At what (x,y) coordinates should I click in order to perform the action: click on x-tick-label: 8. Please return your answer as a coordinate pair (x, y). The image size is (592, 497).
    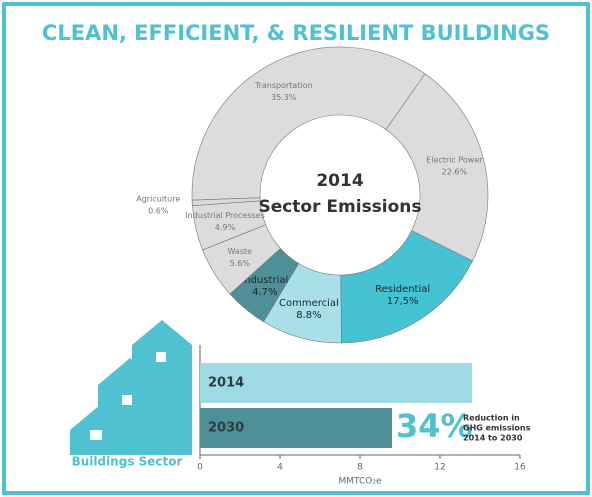
    Looking at the image, I should click on (360, 468).